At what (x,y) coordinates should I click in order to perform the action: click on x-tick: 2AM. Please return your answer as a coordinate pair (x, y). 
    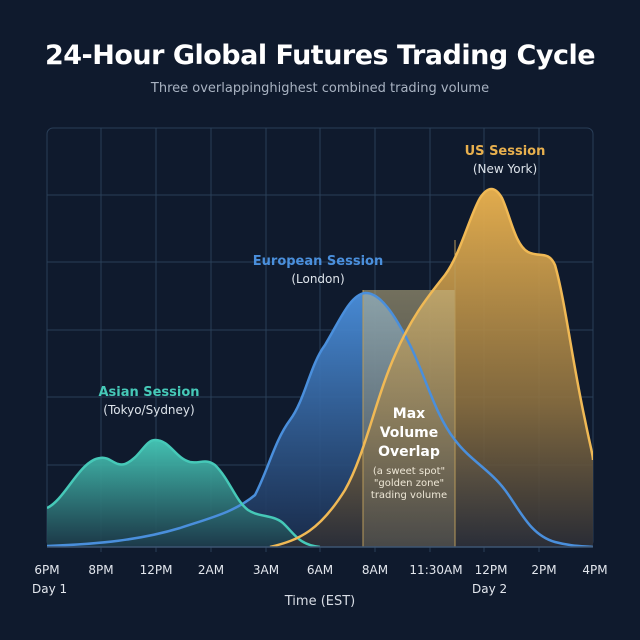
    Looking at the image, I should click on (211, 570).